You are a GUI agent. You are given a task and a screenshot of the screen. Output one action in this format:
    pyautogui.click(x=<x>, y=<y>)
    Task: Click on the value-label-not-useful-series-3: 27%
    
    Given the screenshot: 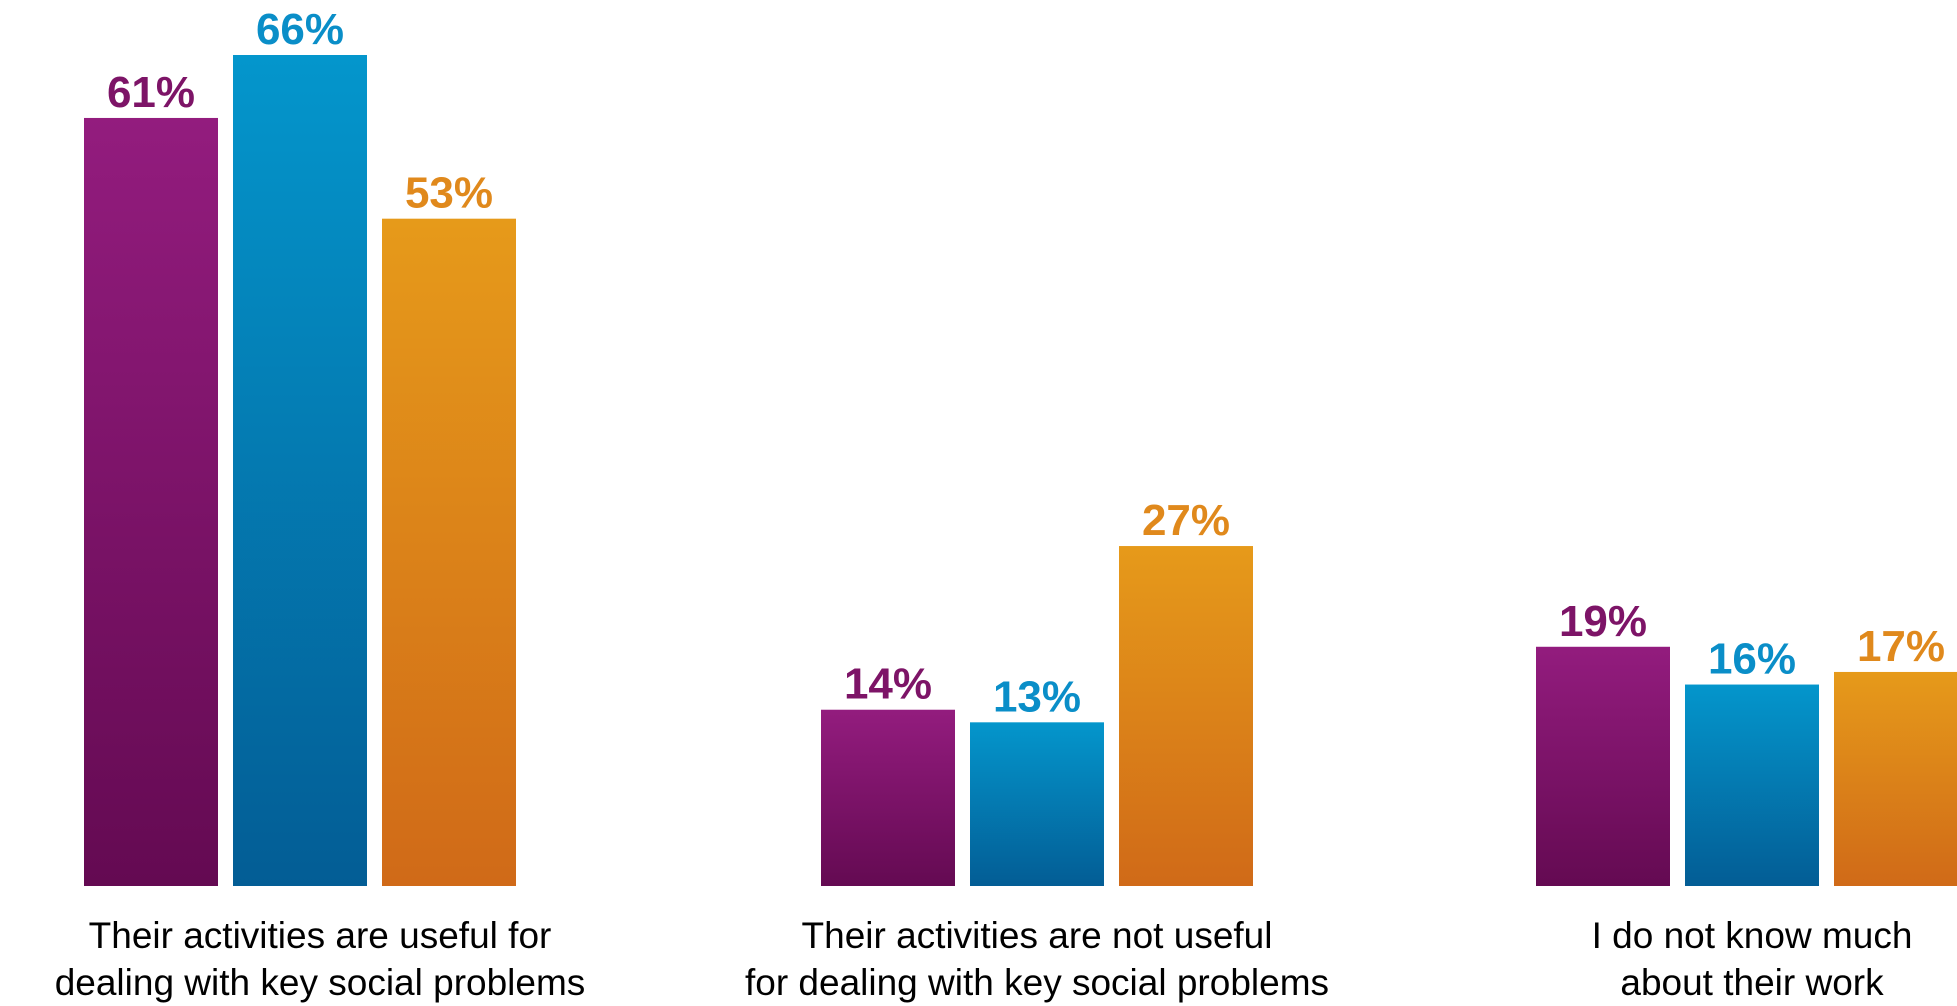 What is the action you would take?
    pyautogui.click(x=1186, y=520)
    